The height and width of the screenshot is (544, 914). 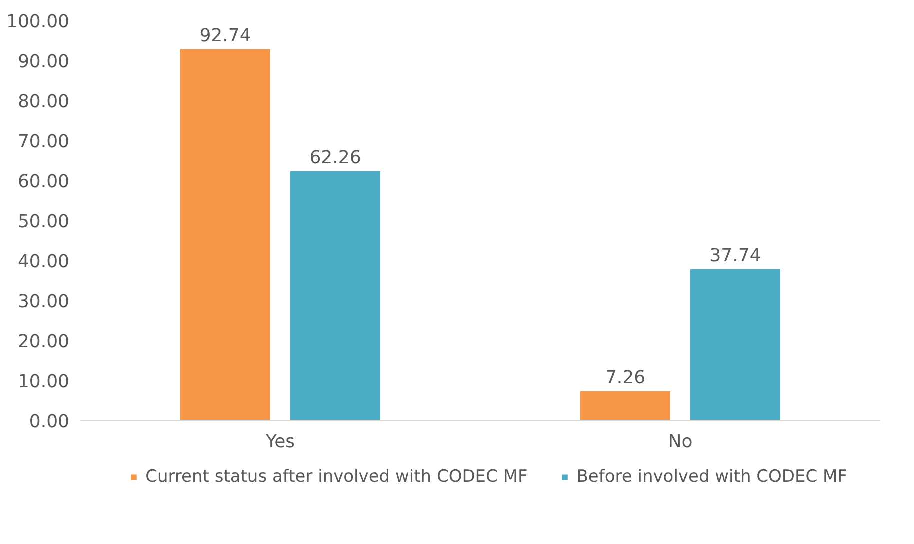 I want to click on legend-label: Before involved with CODEC MF, so click(x=712, y=477).